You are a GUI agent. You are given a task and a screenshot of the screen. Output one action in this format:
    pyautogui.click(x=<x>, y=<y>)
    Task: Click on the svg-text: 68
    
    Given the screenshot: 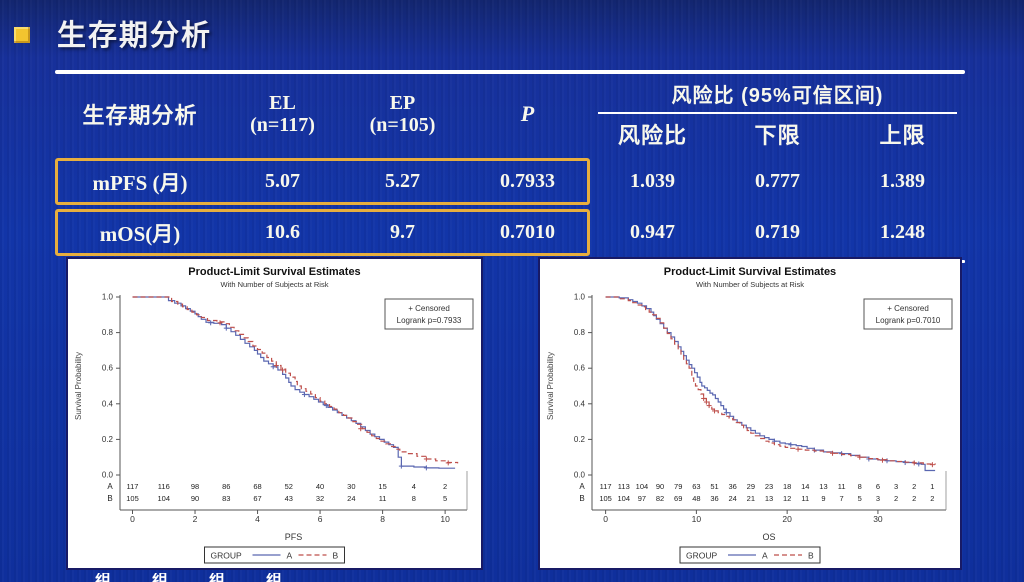 What is the action you would take?
    pyautogui.click(x=257, y=486)
    